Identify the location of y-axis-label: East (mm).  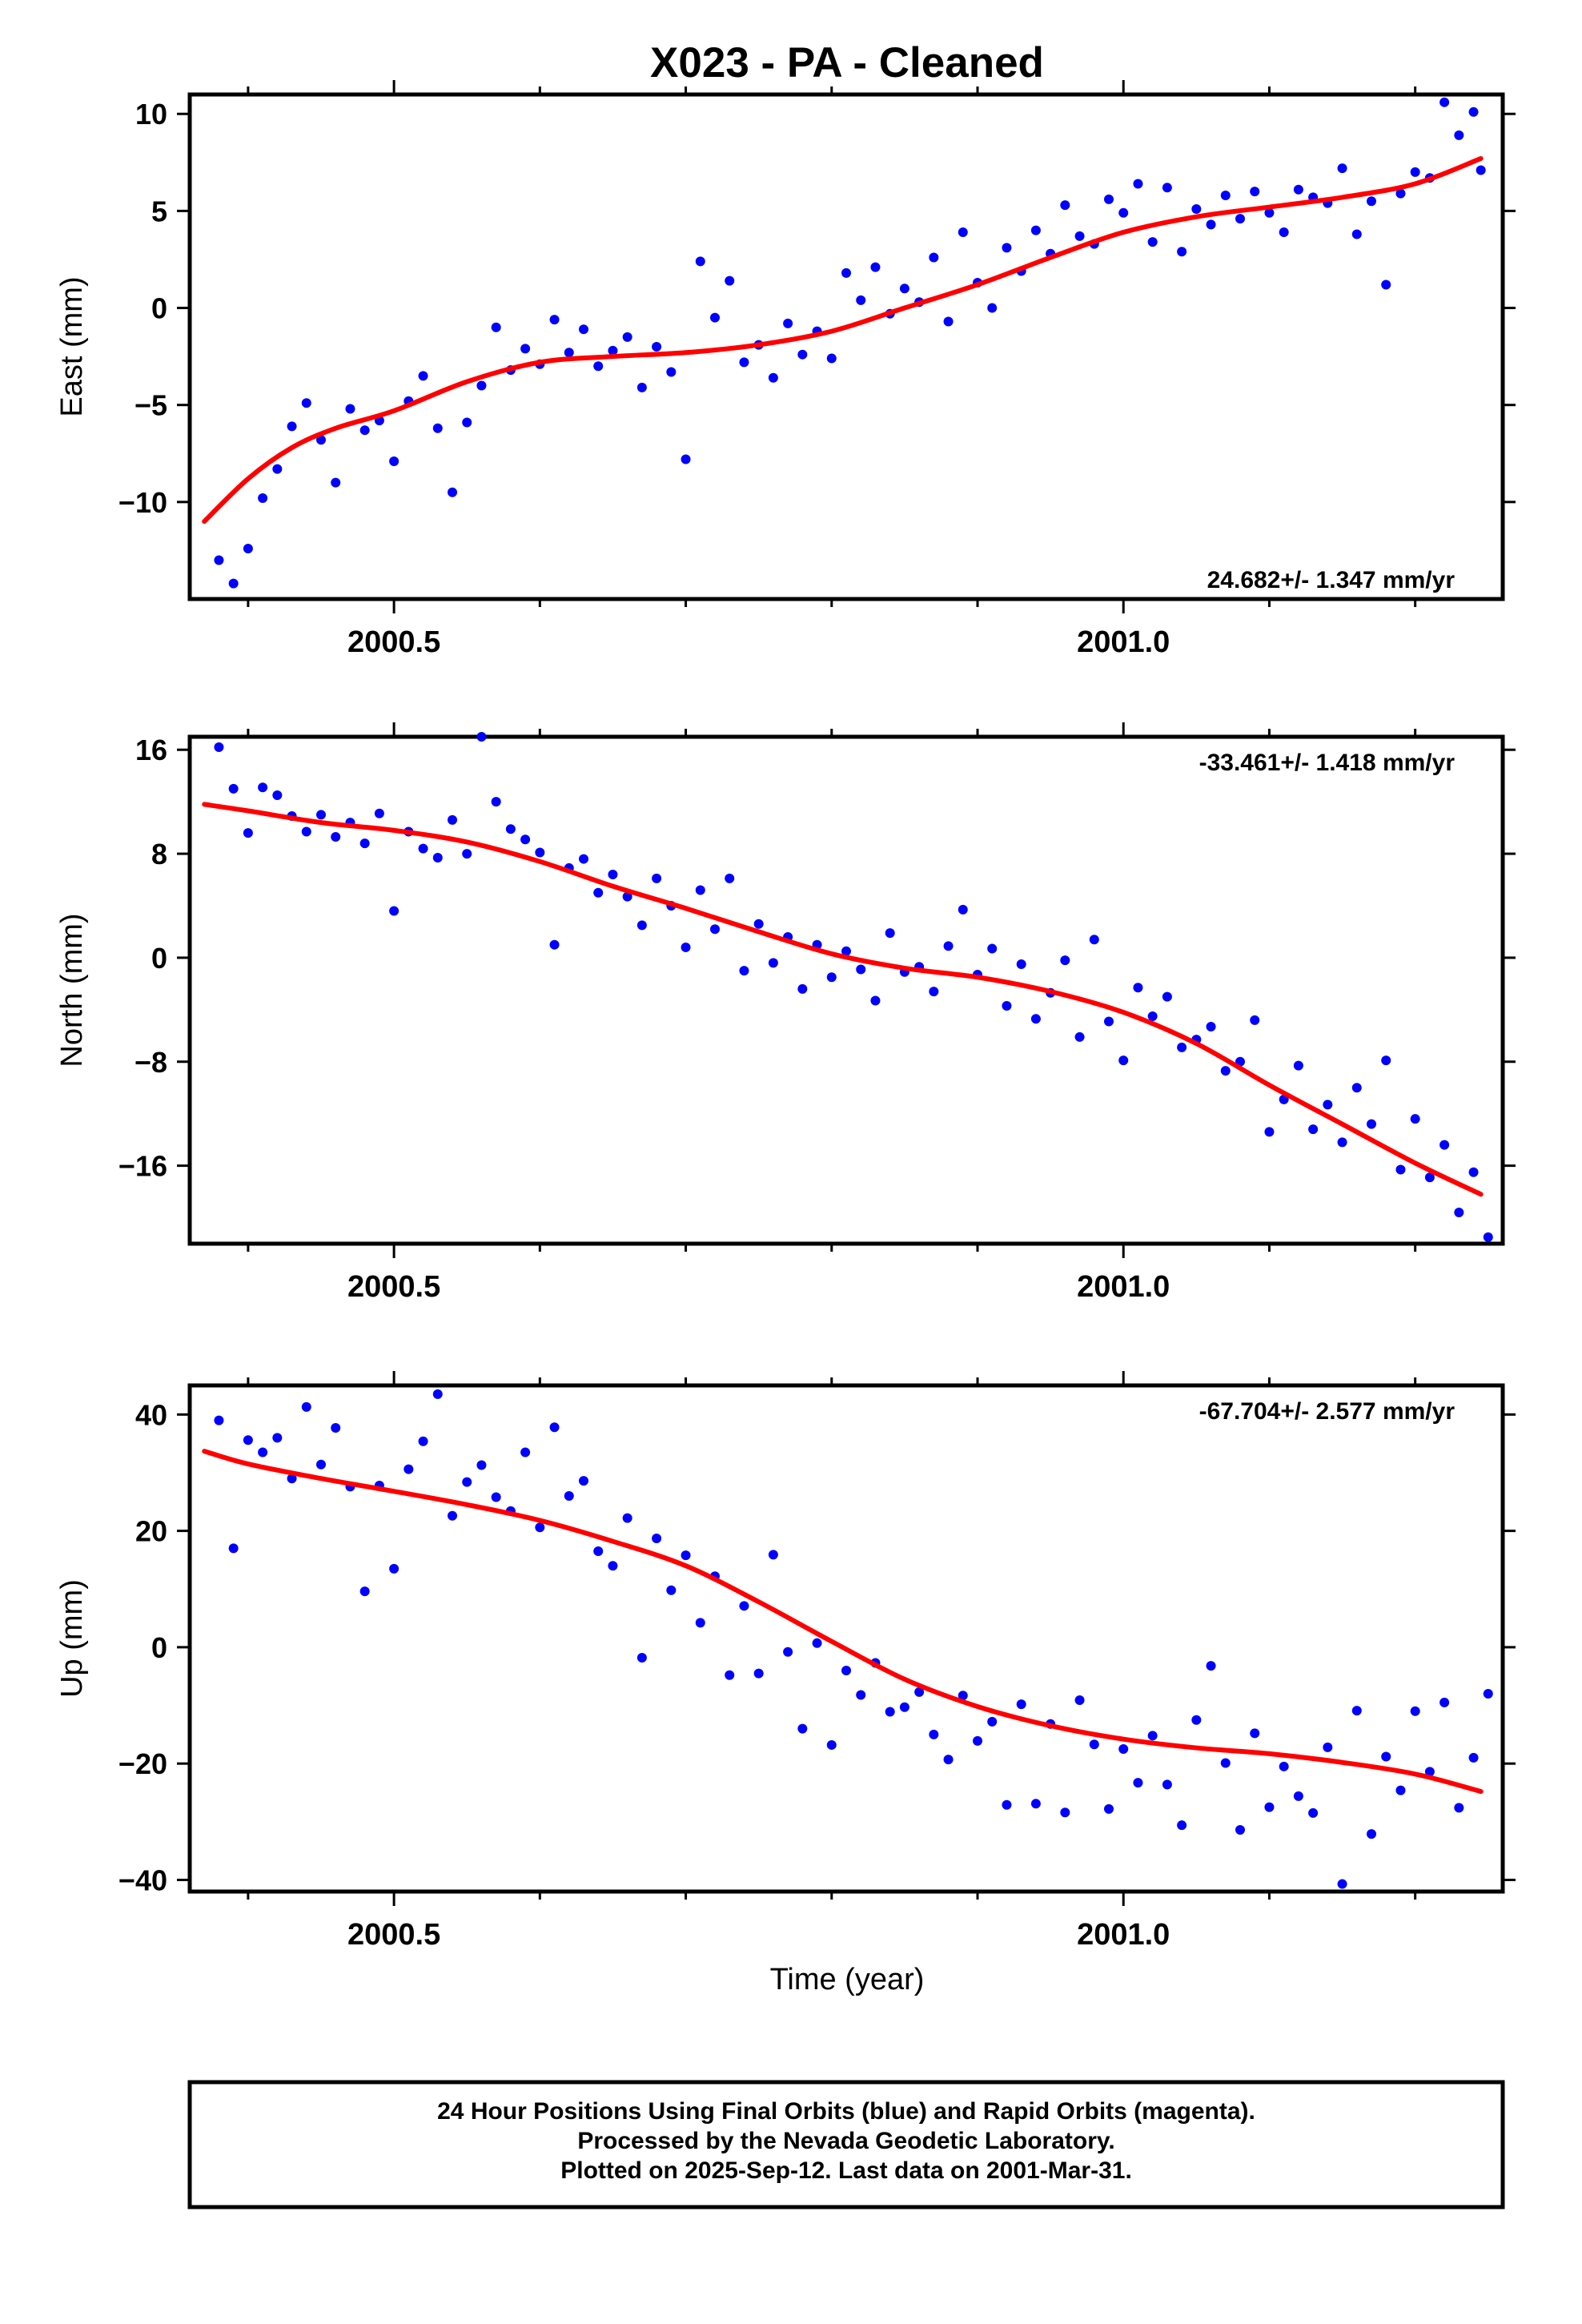
(72, 346).